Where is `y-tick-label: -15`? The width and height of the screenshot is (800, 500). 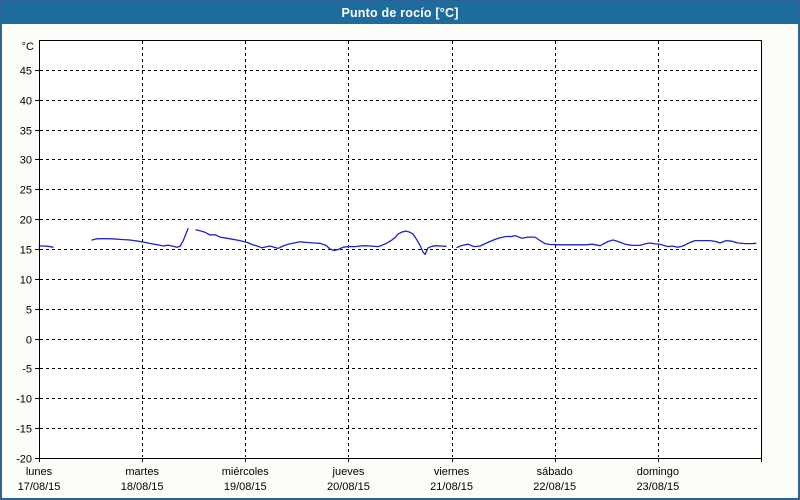 y-tick-label: -15 is located at coordinates (24, 430).